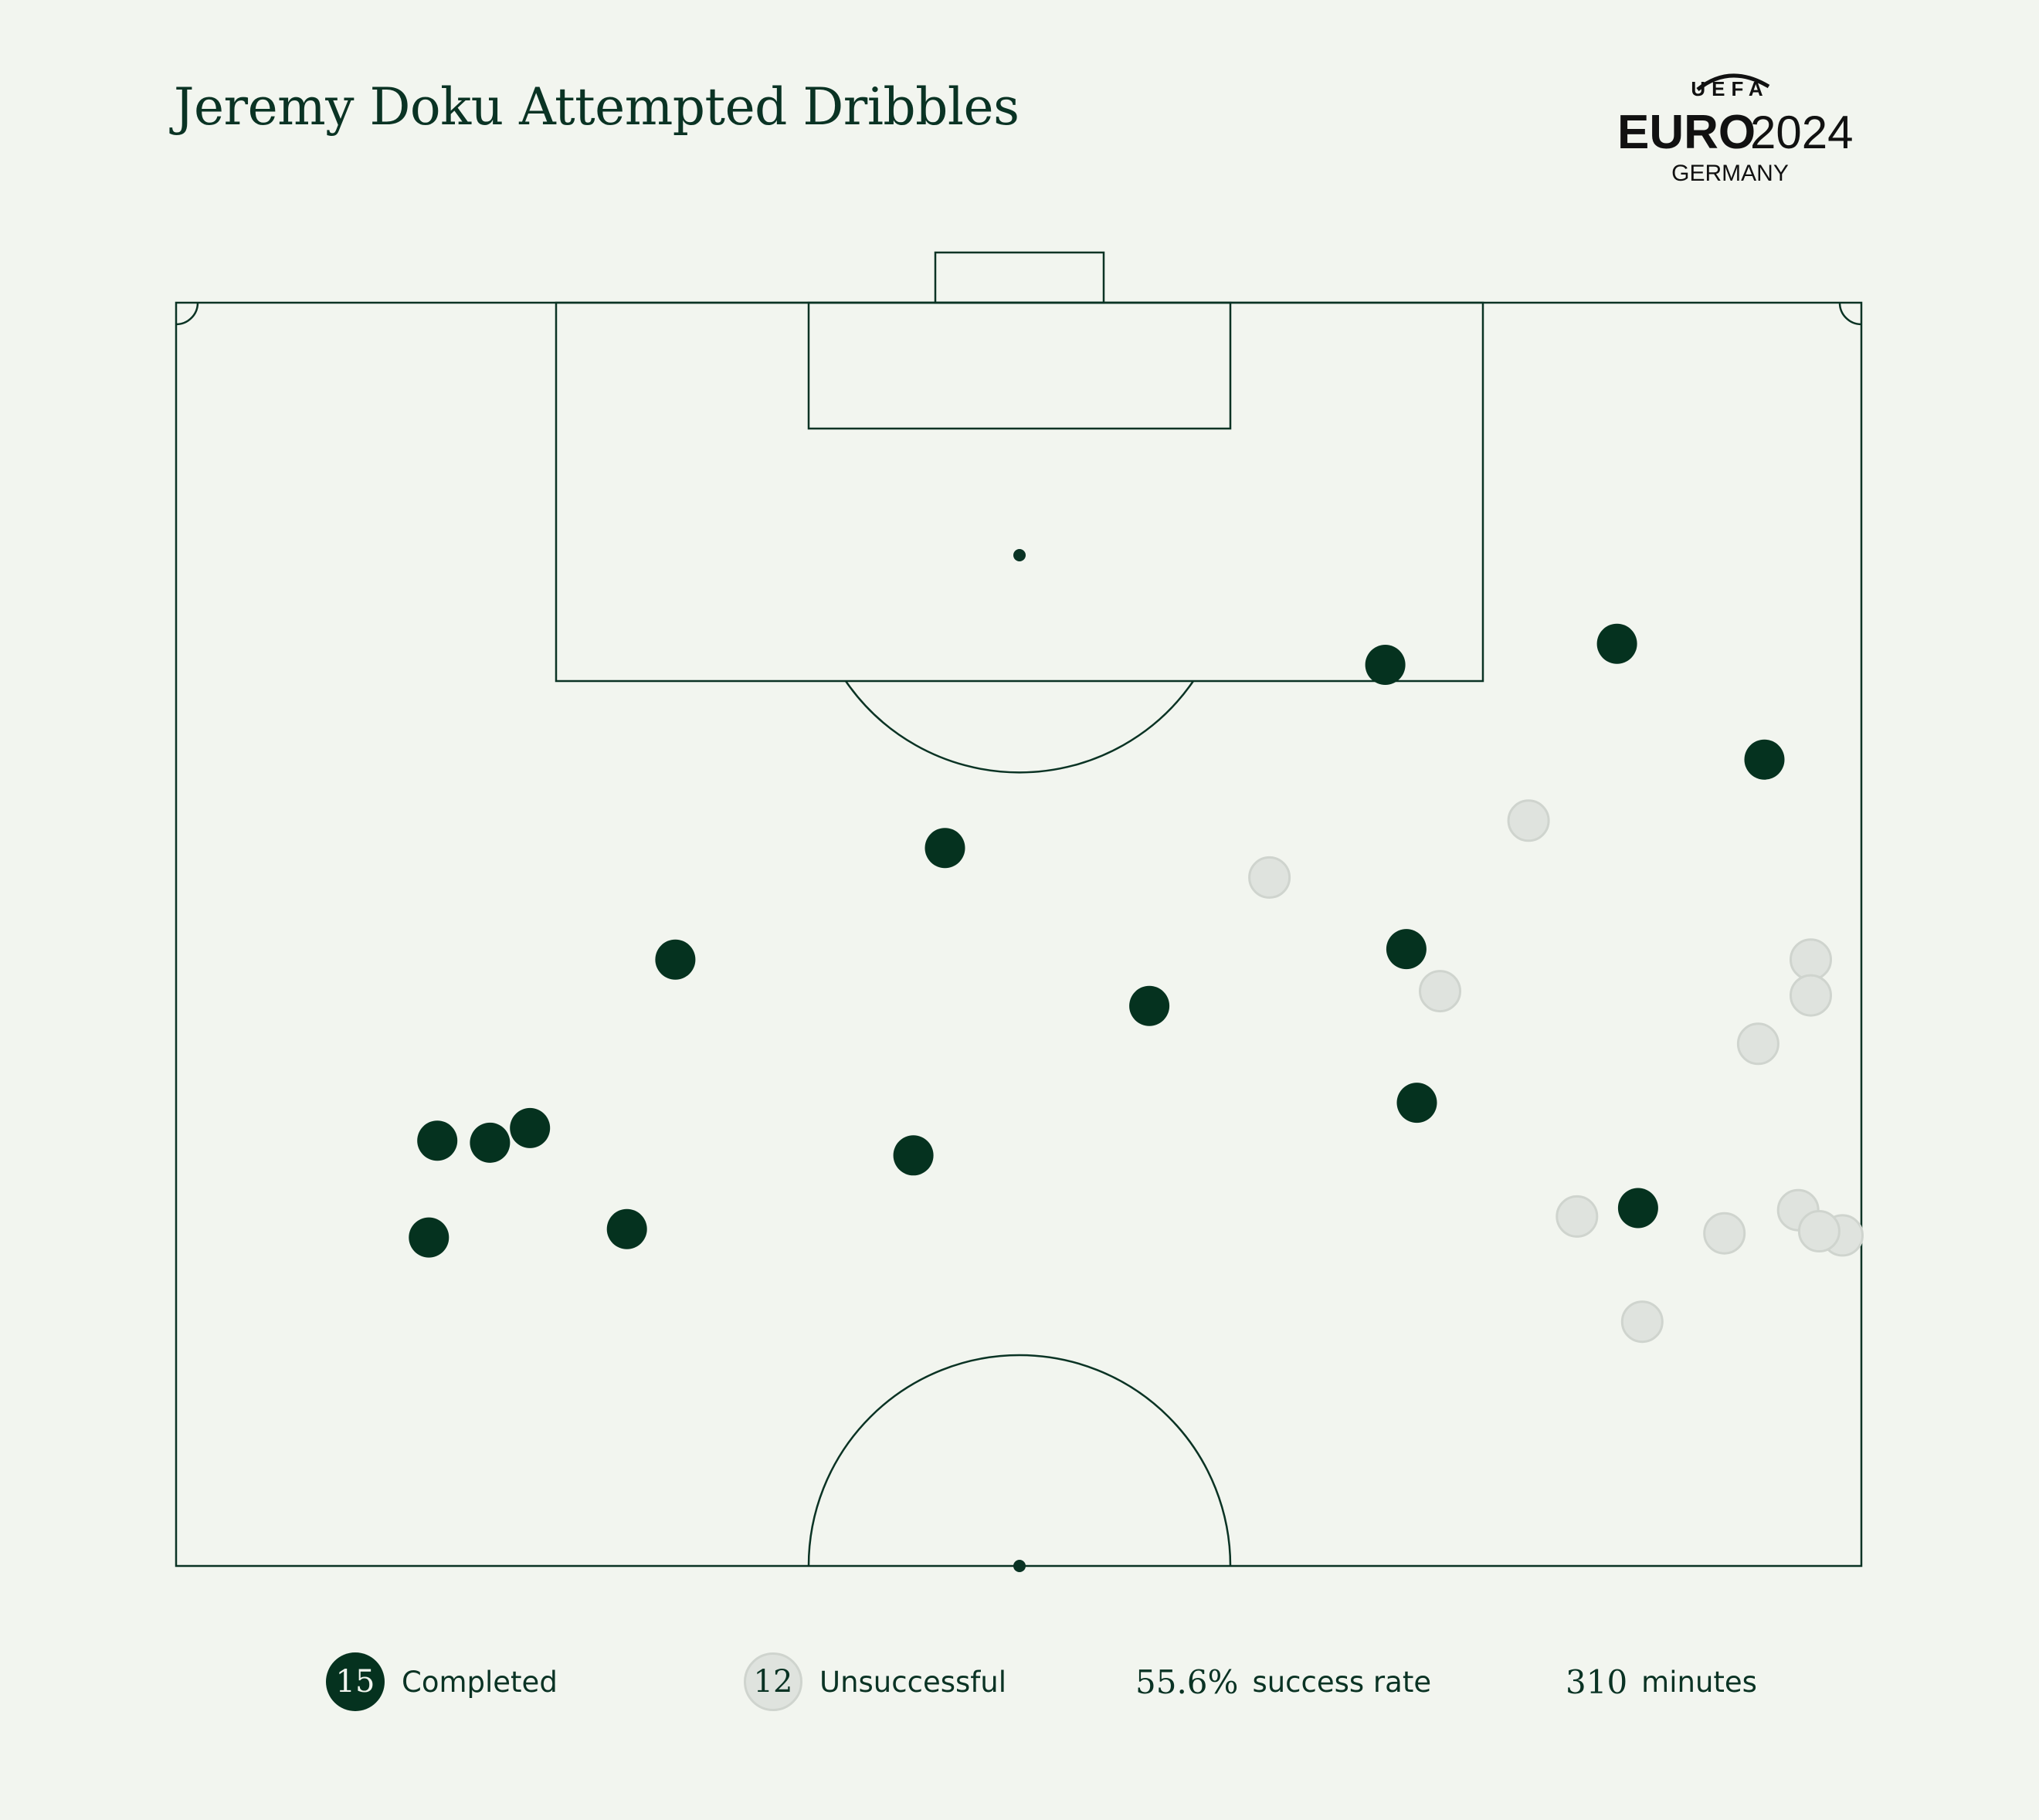  Describe the element at coordinates (1019, 1566) in the screenshot. I see `center-spot` at that location.